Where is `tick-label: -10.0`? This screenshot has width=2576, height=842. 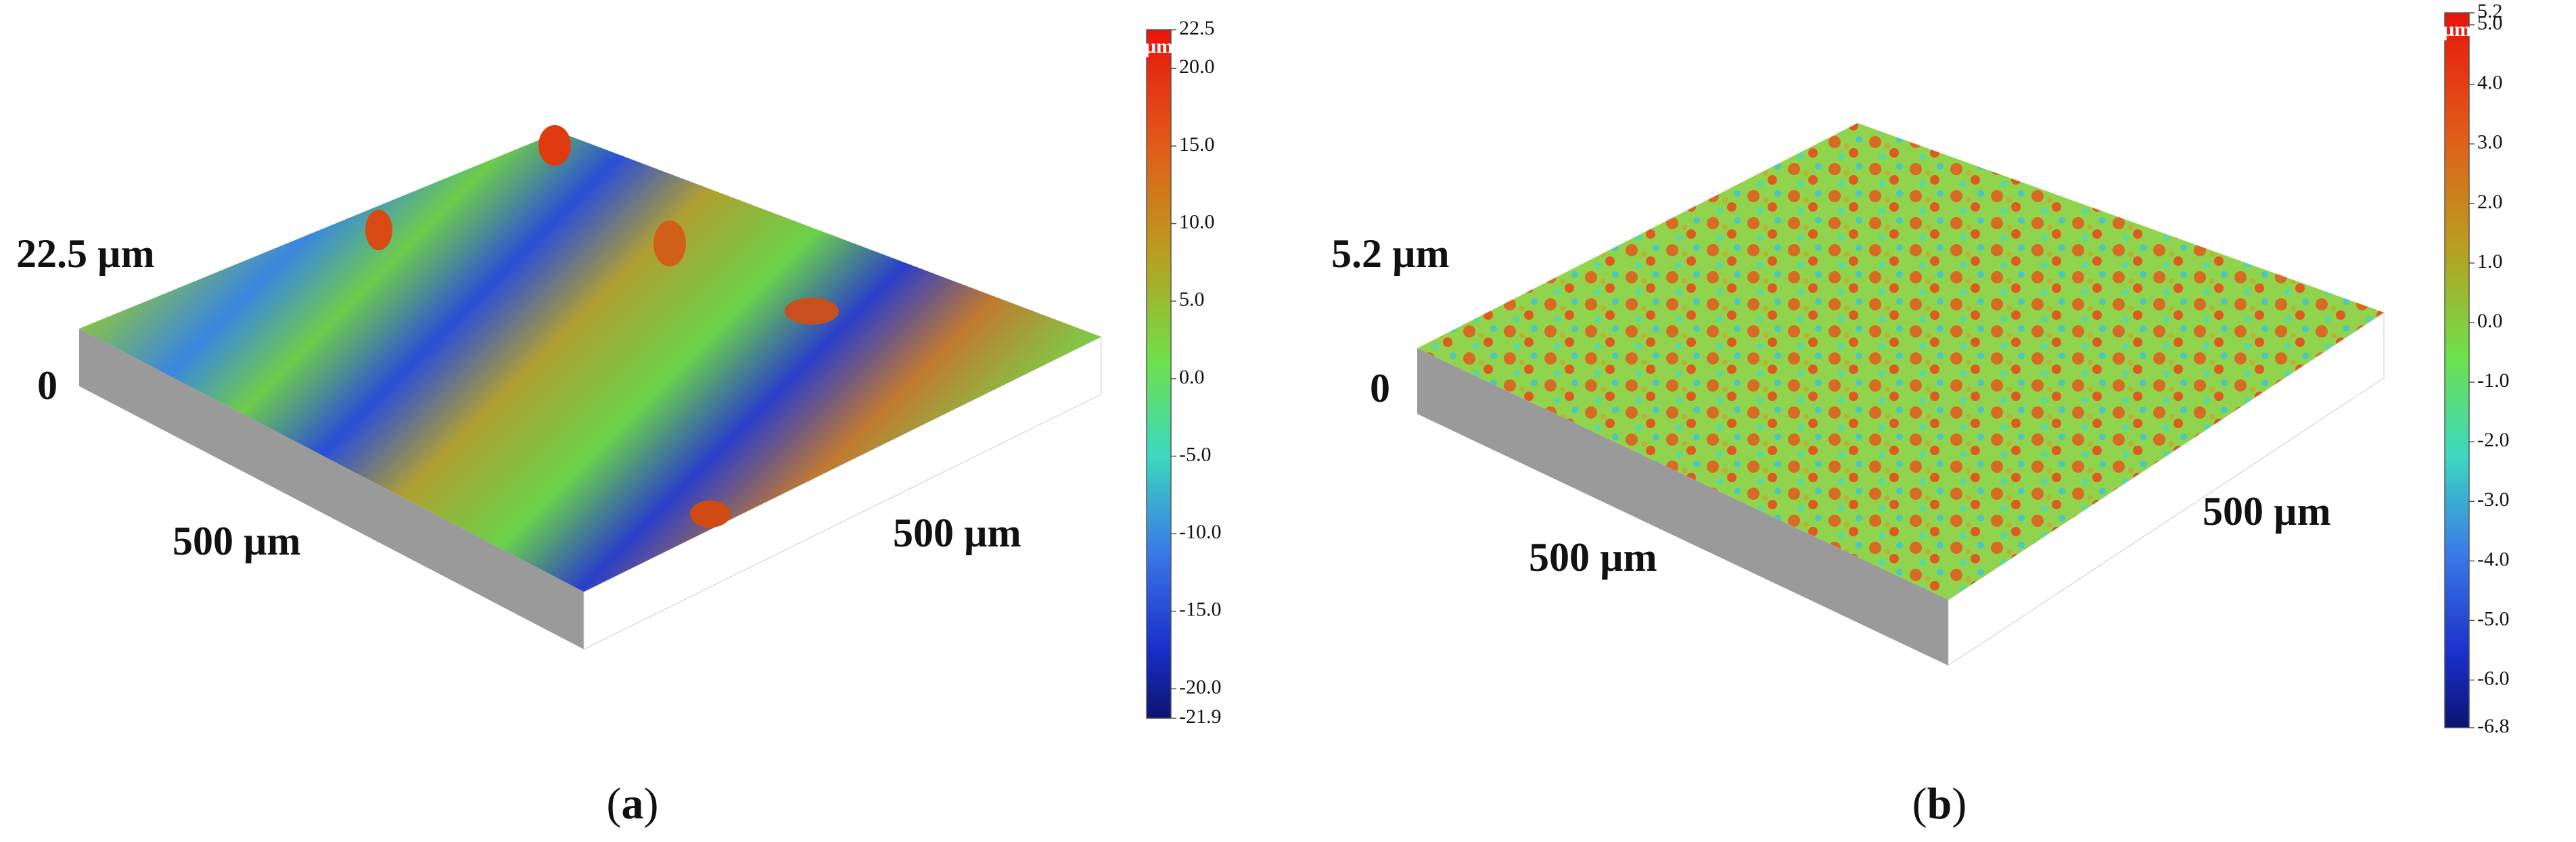
tick-label: -10.0 is located at coordinates (1200, 532).